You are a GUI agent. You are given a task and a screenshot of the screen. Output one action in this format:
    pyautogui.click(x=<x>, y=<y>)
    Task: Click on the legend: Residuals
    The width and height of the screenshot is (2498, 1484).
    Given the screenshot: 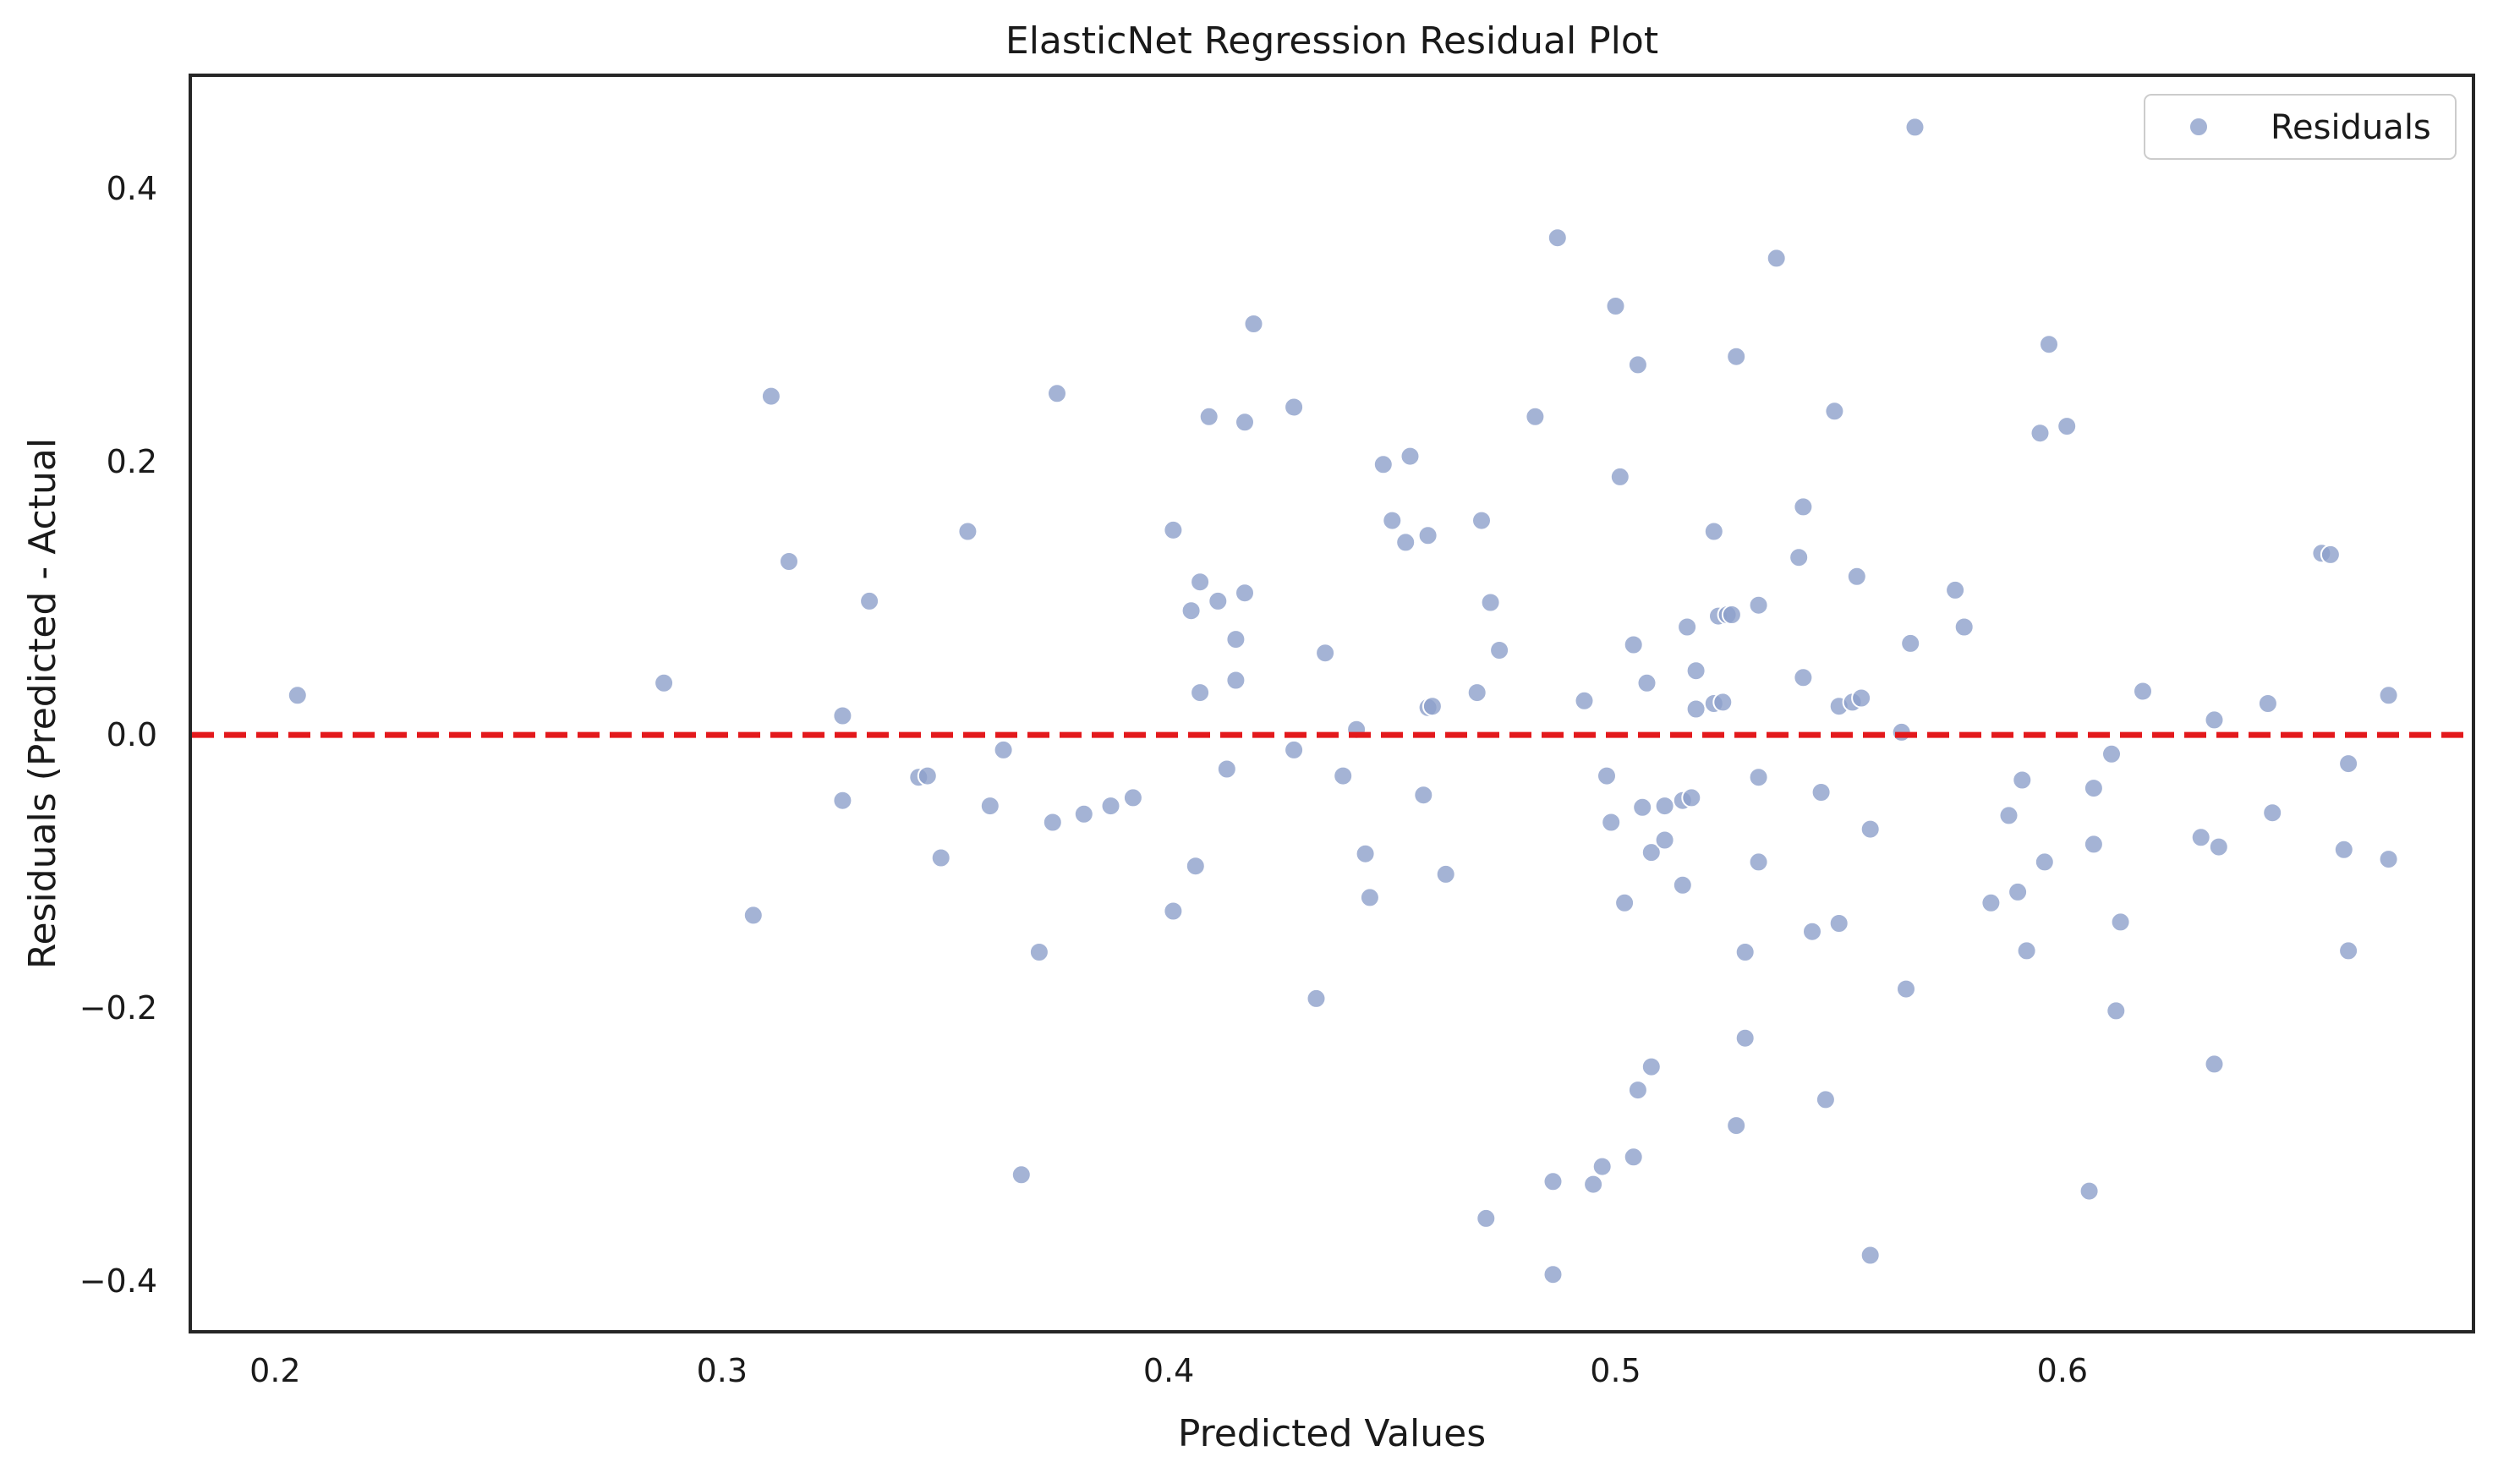 What is the action you would take?
    pyautogui.click(x=2300, y=127)
    